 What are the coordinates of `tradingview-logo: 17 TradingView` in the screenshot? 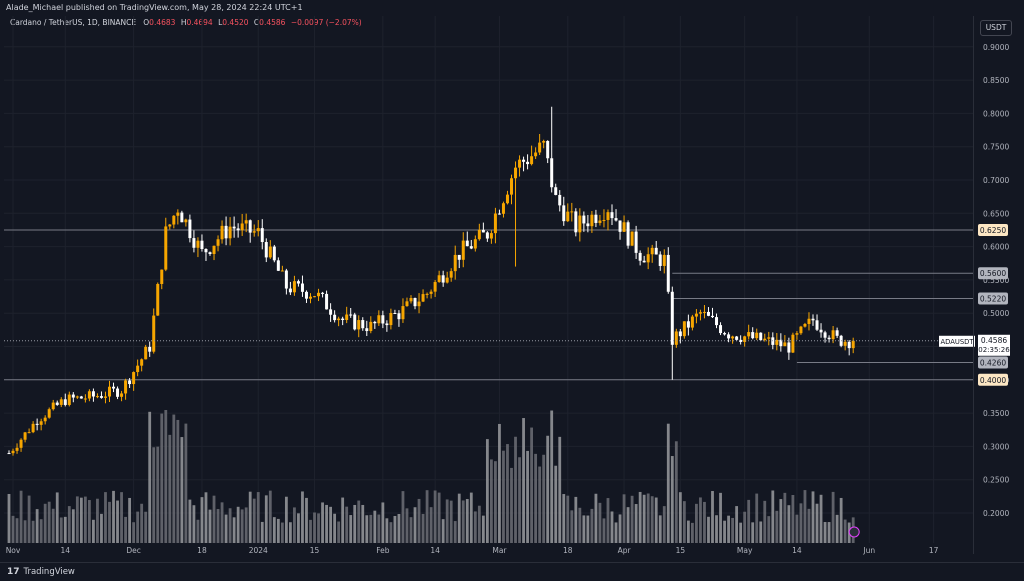 It's located at (41, 572).